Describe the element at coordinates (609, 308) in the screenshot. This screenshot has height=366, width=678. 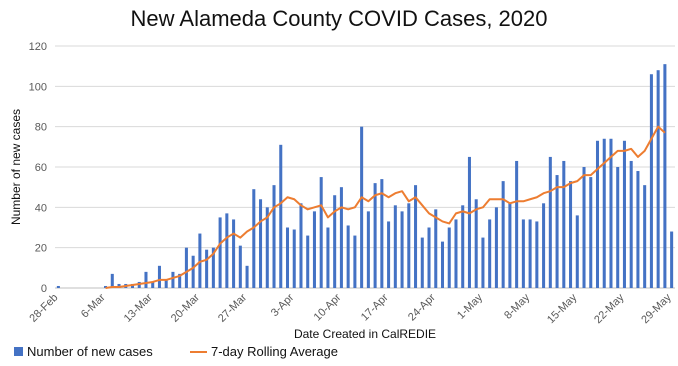
I see `x-tick-label: 22-May` at that location.